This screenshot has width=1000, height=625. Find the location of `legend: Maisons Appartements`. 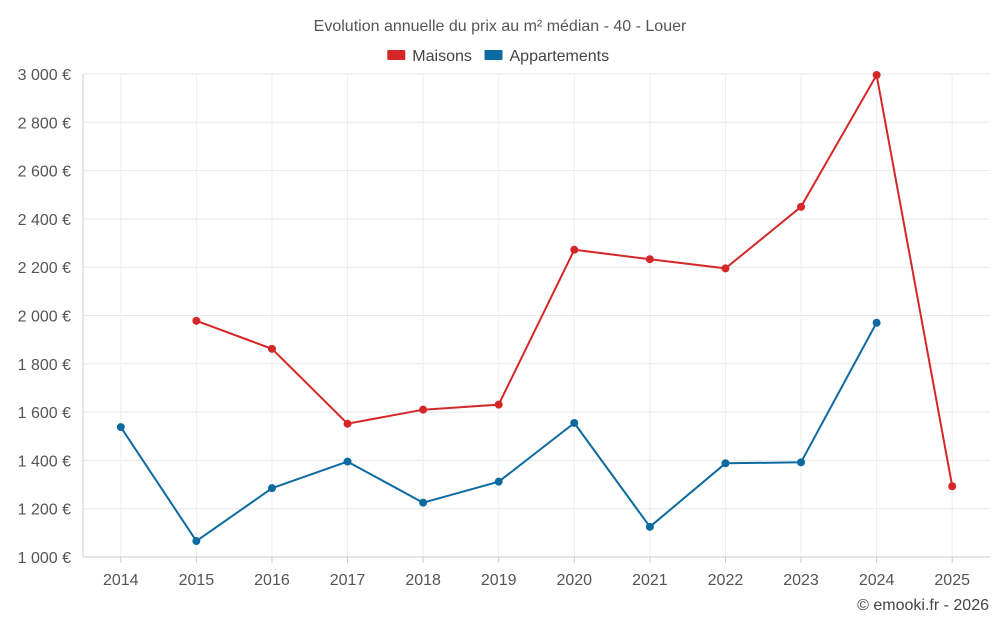

legend: Maisons Appartements is located at coordinates (498, 56).